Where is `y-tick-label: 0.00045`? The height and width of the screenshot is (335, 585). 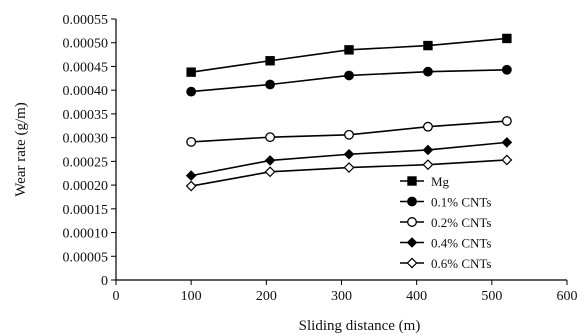
y-tick-label: 0.00045 is located at coordinates (86, 67).